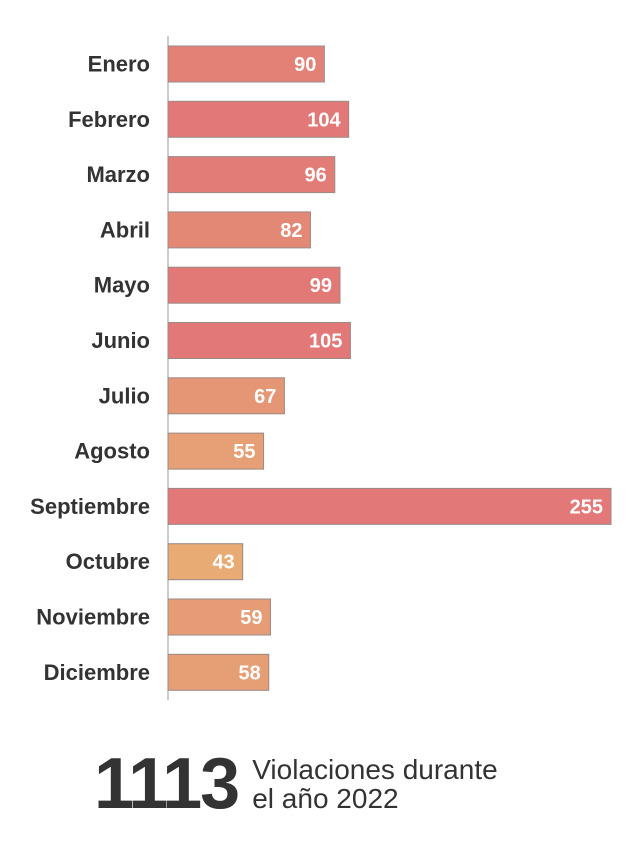 The height and width of the screenshot is (859, 641). I want to click on bar-group: Junio 105, so click(221, 340).